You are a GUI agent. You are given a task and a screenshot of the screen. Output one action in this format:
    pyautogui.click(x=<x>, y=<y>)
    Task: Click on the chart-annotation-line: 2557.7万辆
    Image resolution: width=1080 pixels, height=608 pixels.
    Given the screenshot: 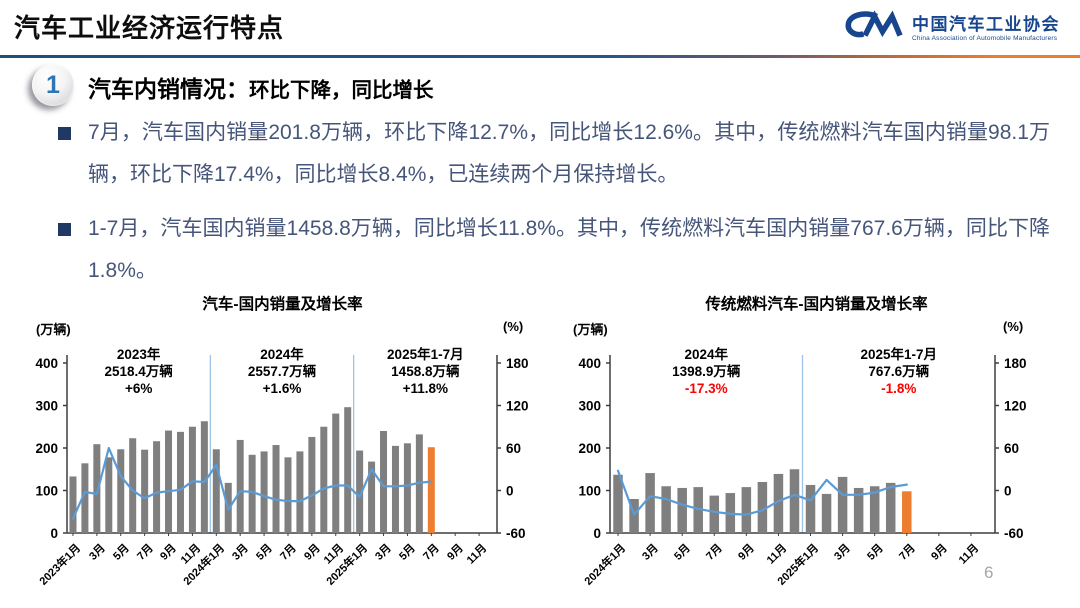 What is the action you would take?
    pyautogui.click(x=282, y=371)
    